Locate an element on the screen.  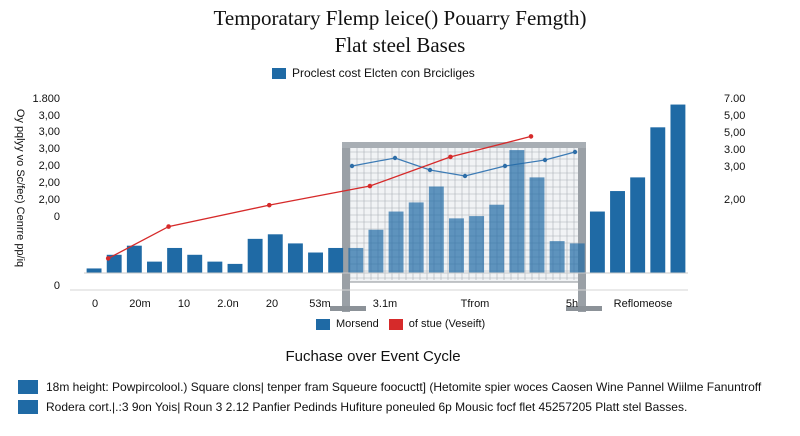
x-tick-label: 3.1m is located at coordinates (385, 304).